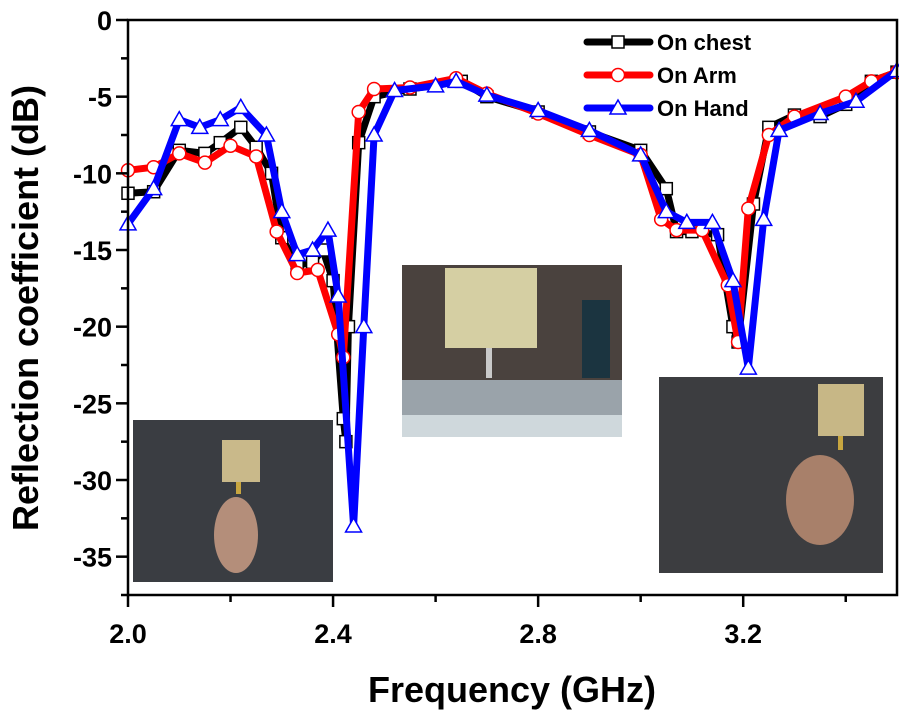 The width and height of the screenshot is (899, 714). I want to click on y-tick-label: -25, so click(92, 404).